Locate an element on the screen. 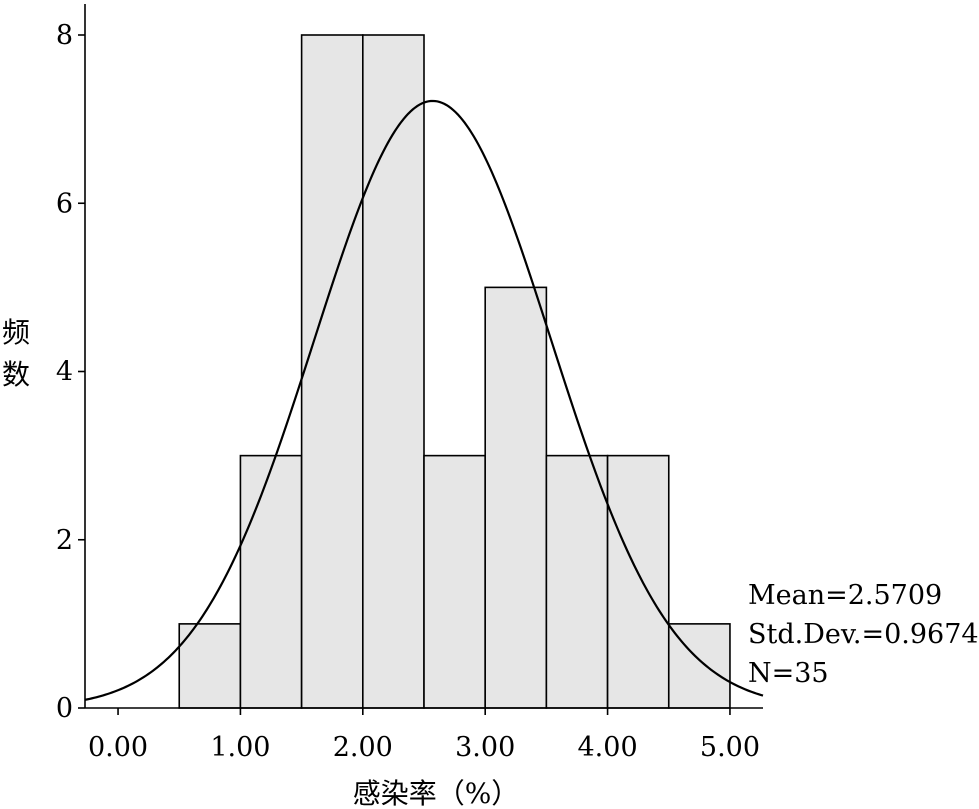 Image resolution: width=979 pixels, height=809 pixels. x-tick-label: 1.00 is located at coordinates (240, 747).